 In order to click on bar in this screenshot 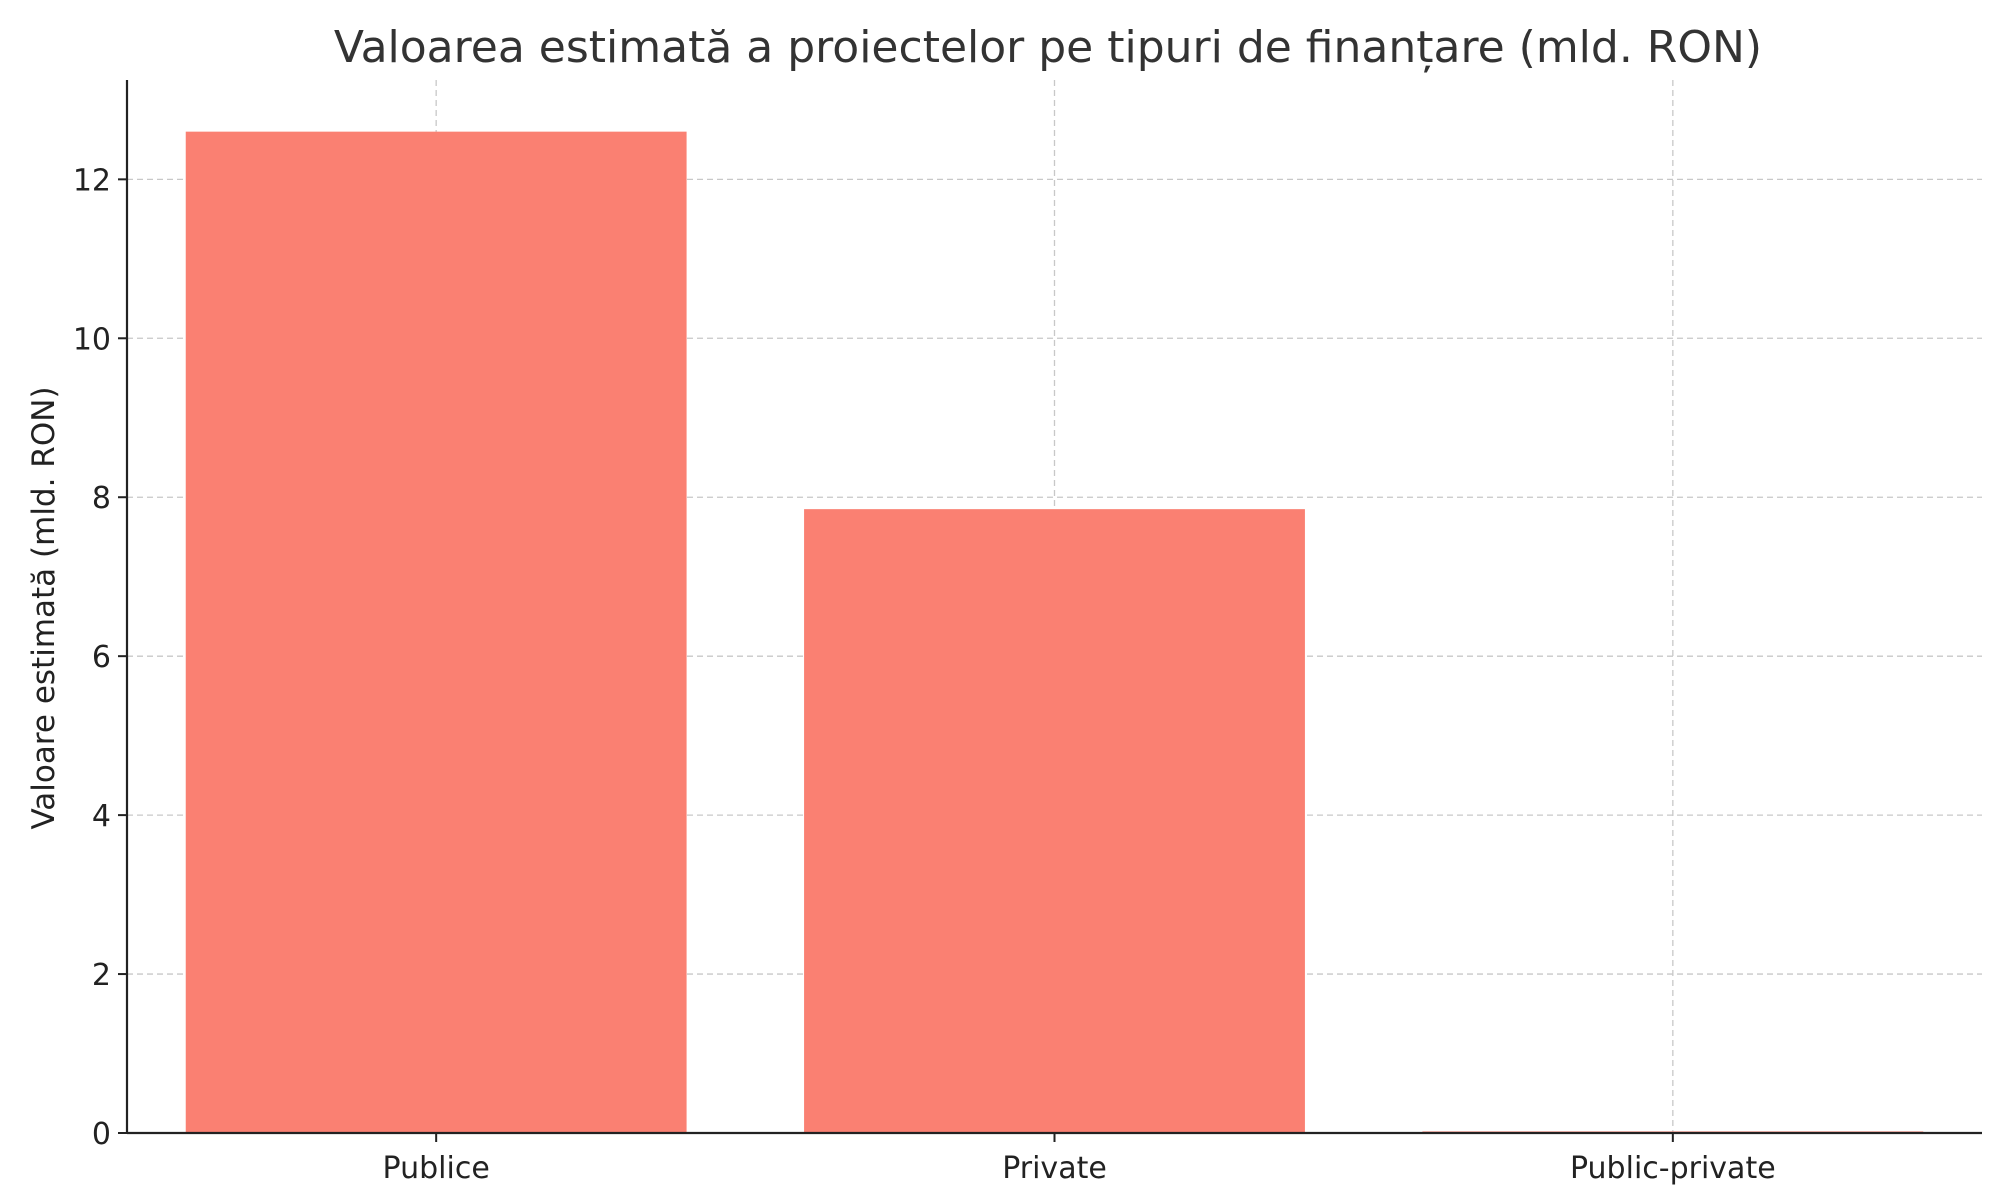, I will do `click(1054, 821)`.